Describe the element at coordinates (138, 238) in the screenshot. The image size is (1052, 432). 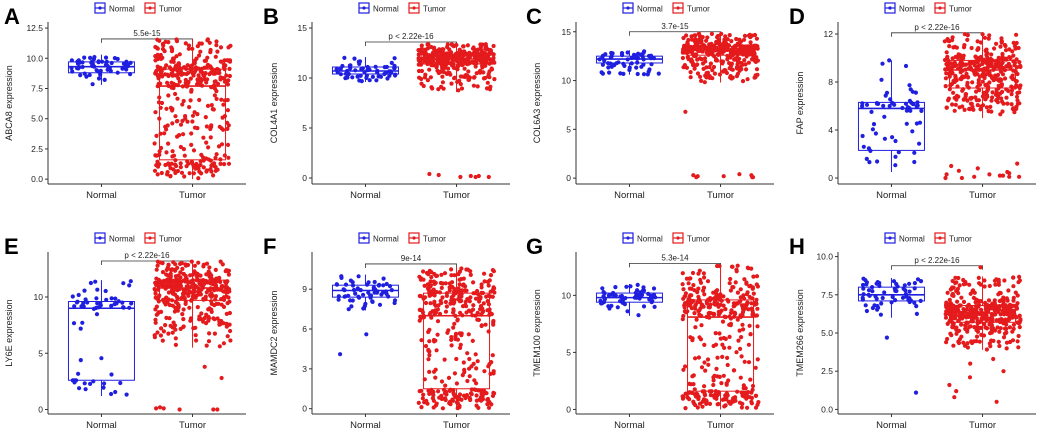
I see `legend: Normal Tumor` at that location.